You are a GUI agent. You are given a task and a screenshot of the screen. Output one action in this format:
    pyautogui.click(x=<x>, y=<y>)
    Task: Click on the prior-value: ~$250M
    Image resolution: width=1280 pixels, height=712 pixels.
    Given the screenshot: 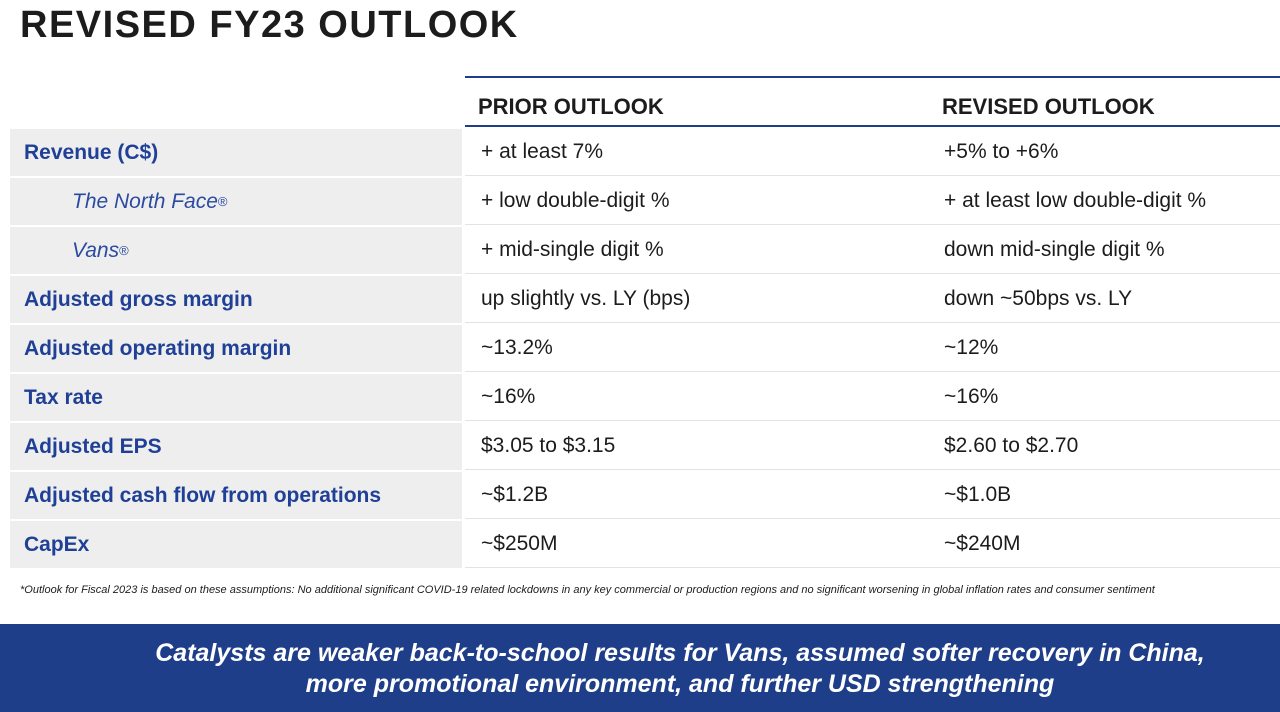 What is the action you would take?
    pyautogui.click(x=697, y=544)
    